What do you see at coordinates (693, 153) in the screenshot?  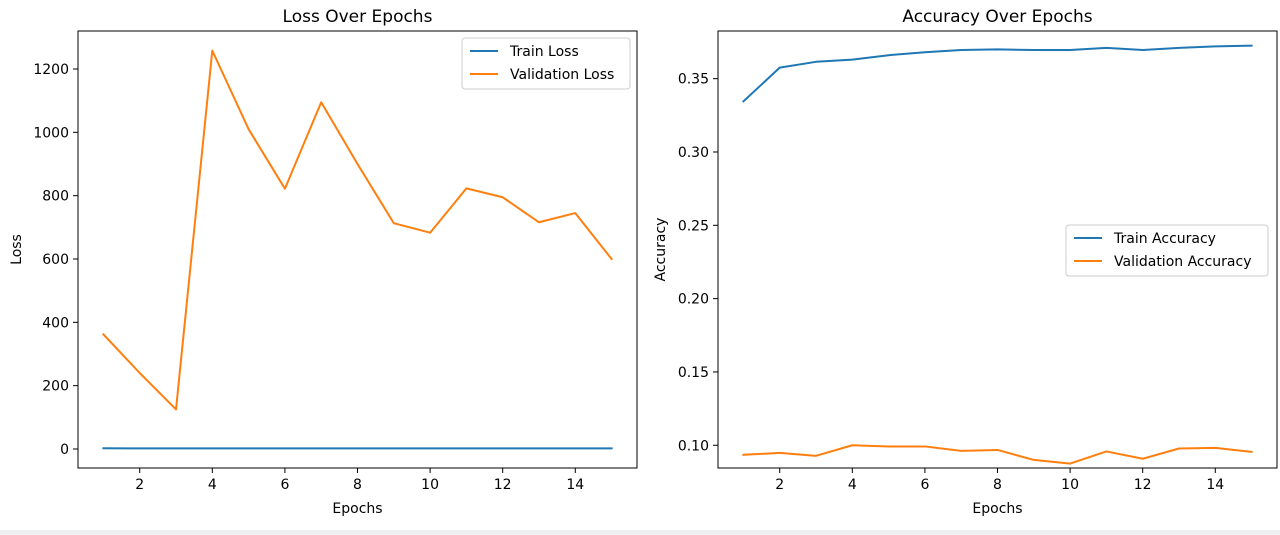 I see `y-tick-label: 0.30` at bounding box center [693, 153].